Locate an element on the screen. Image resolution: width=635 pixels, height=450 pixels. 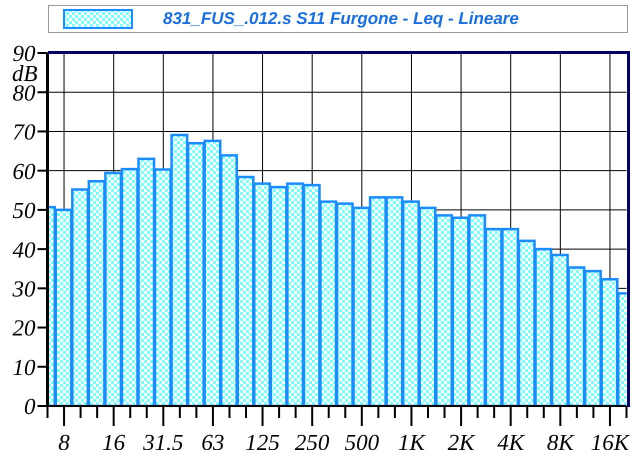
x-tick-label: 1K is located at coordinates (412, 440).